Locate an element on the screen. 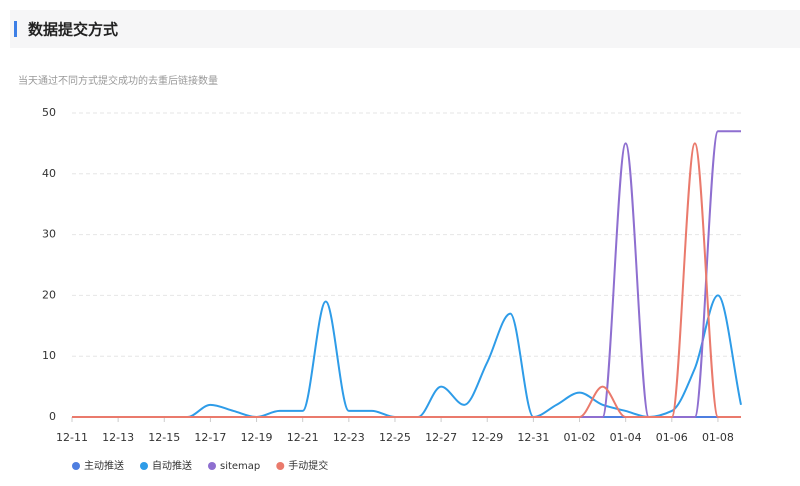 The image size is (800, 486). y-tick-label: 40 is located at coordinates (49, 173).